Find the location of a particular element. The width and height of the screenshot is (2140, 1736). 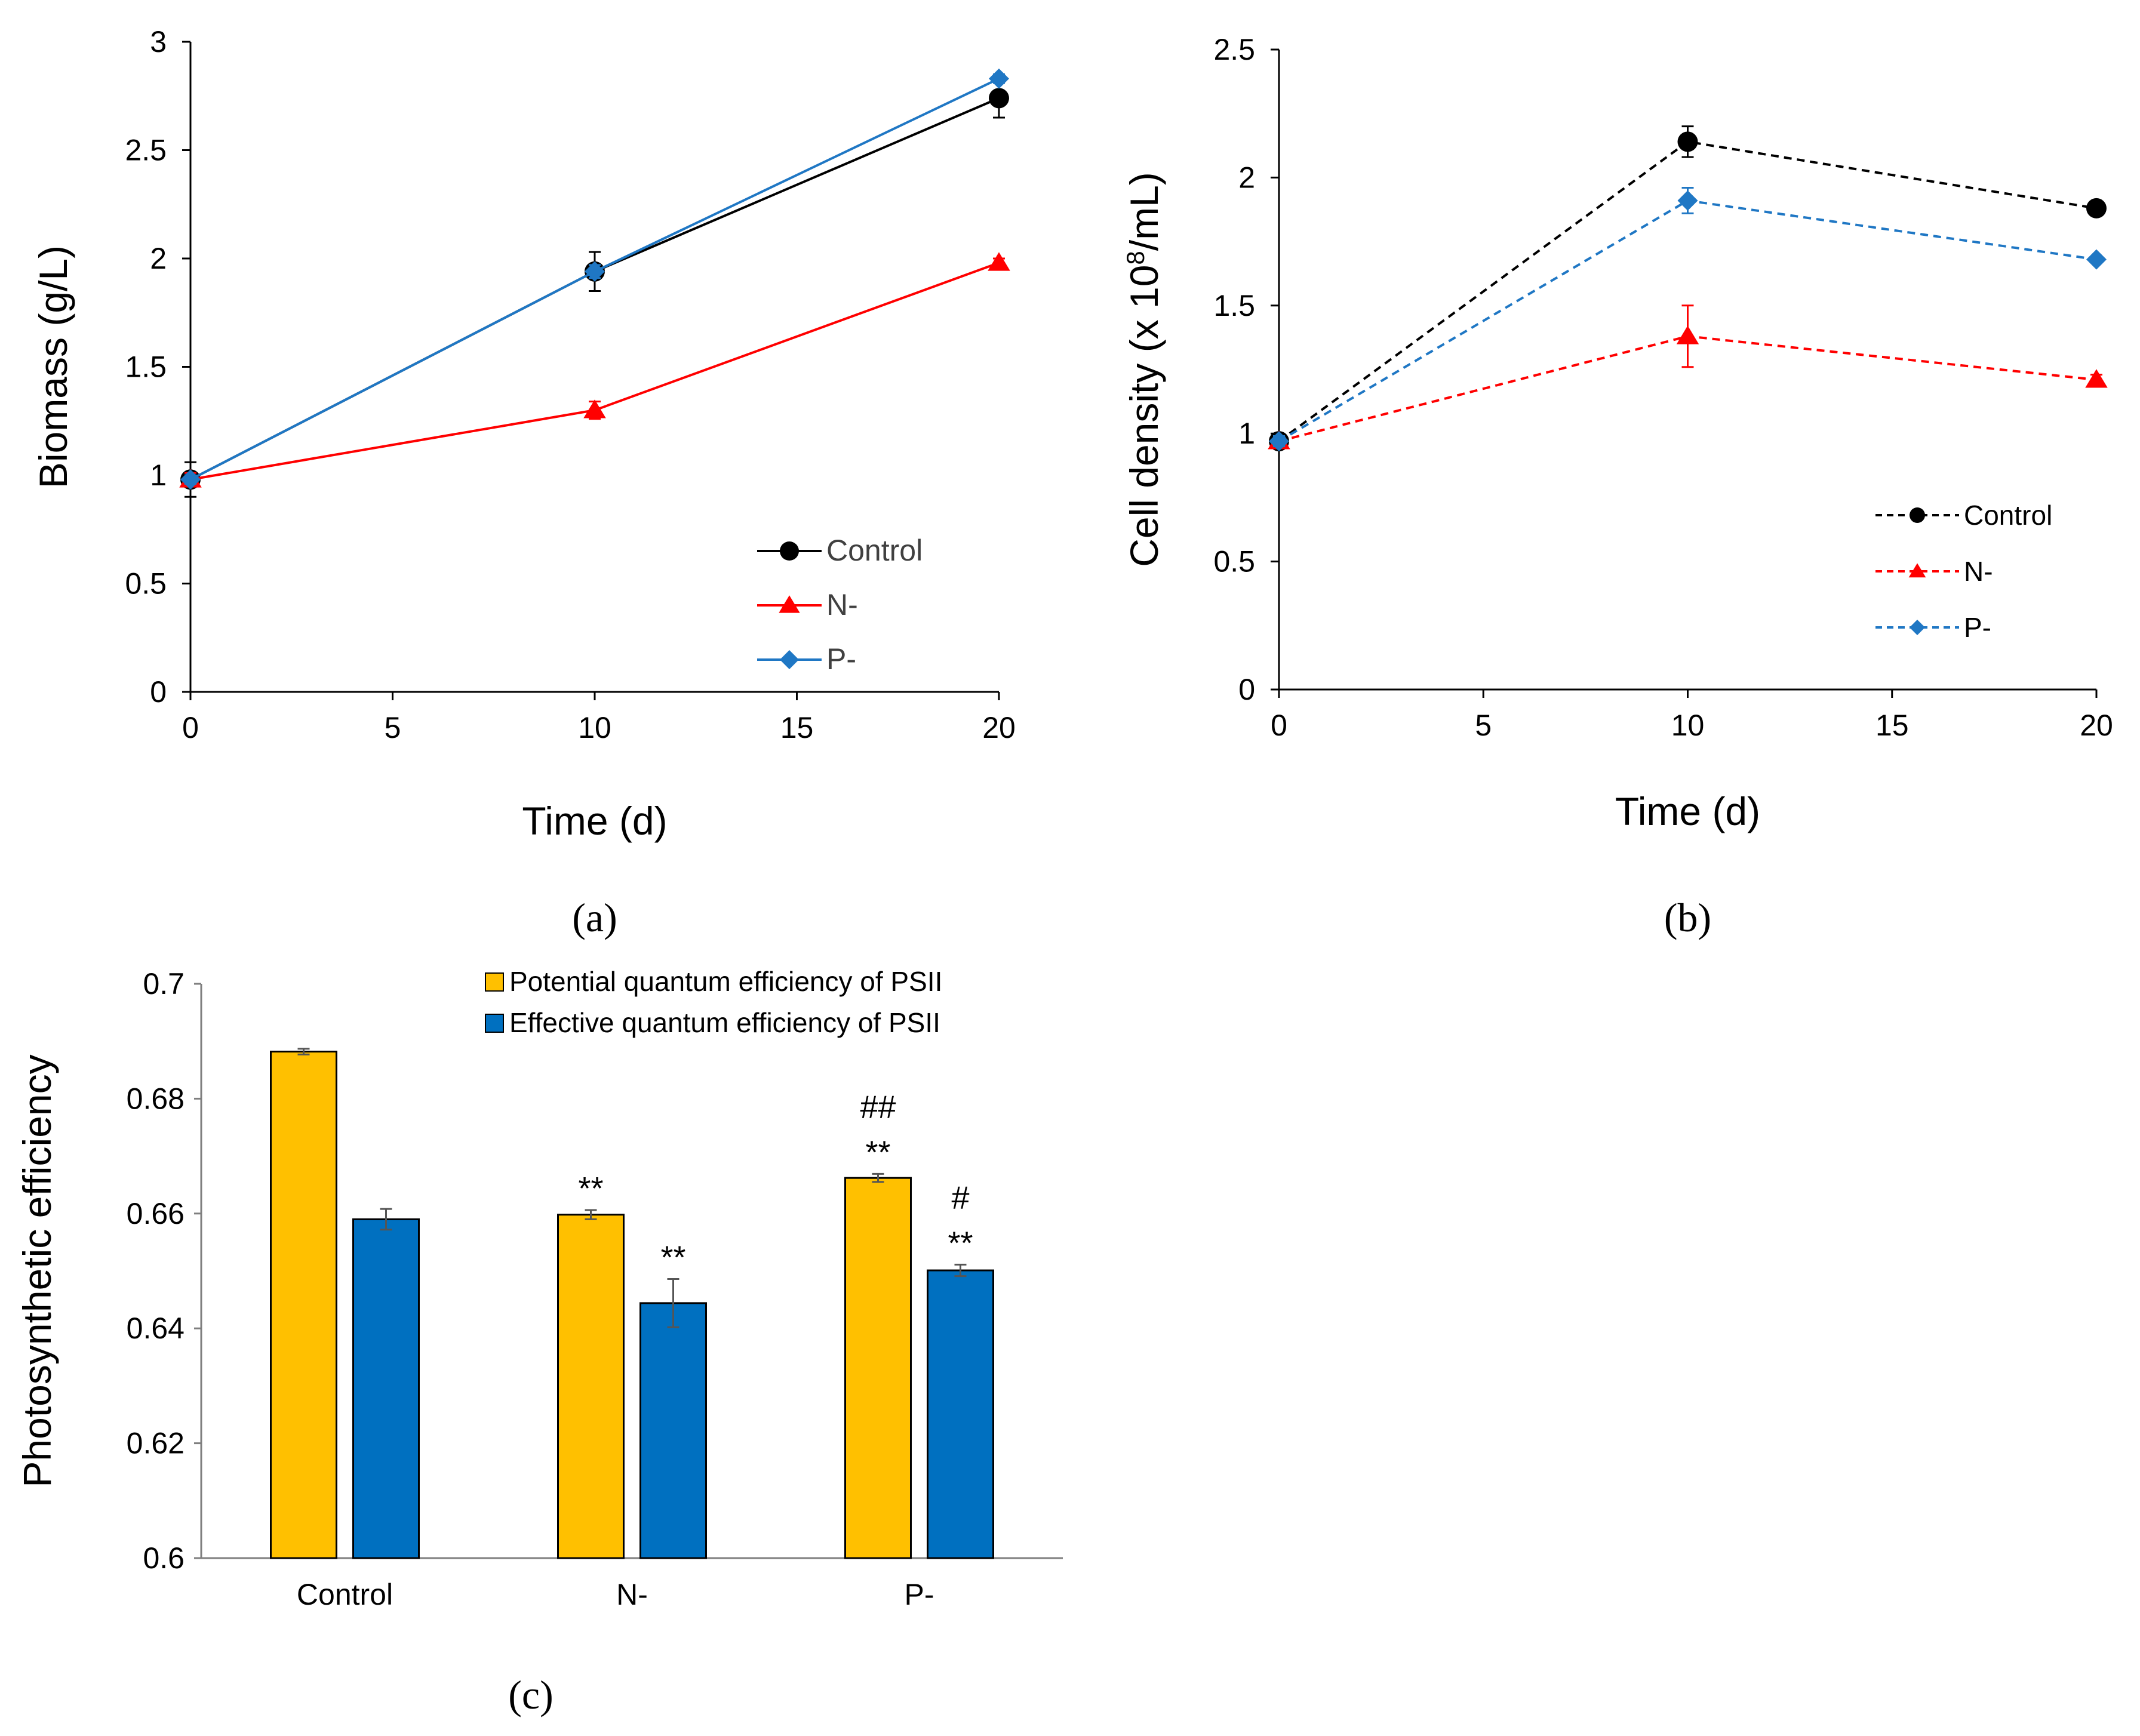

legend-label: Effective quantum efficiency of PSII is located at coordinates (725, 1022).